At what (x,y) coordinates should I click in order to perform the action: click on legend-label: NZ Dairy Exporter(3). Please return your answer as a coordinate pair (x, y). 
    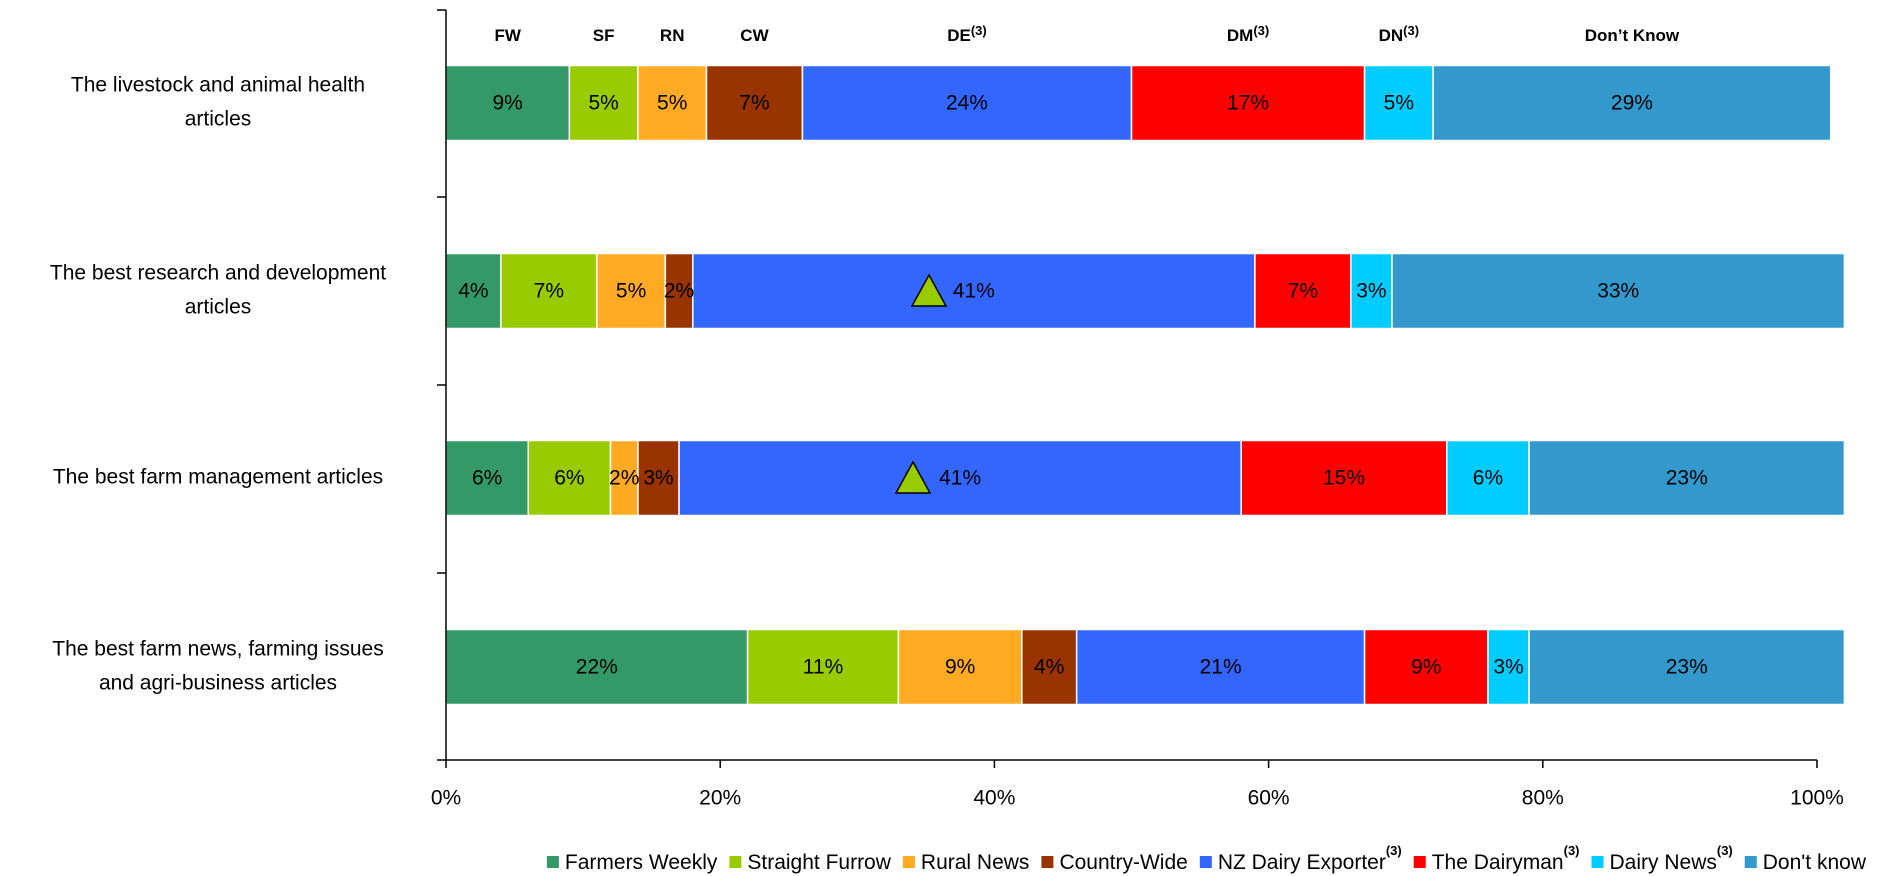
    Looking at the image, I should click on (1310, 858).